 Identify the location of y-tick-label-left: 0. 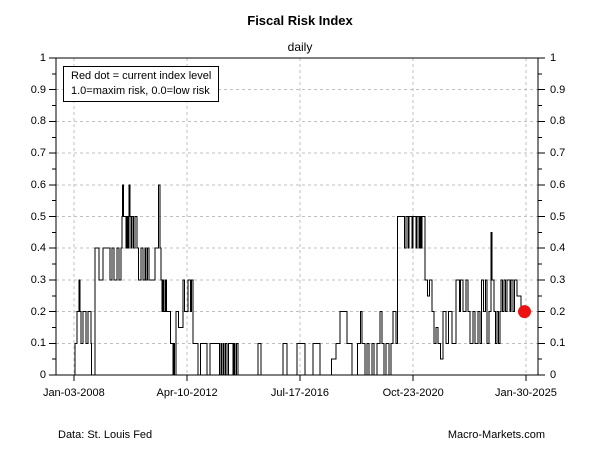
(42, 375).